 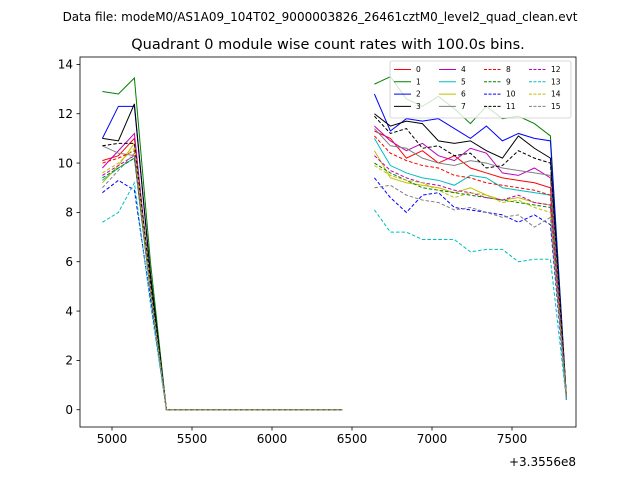 What do you see at coordinates (452, 94) in the screenshot?
I see `legend-entry: 6` at bounding box center [452, 94].